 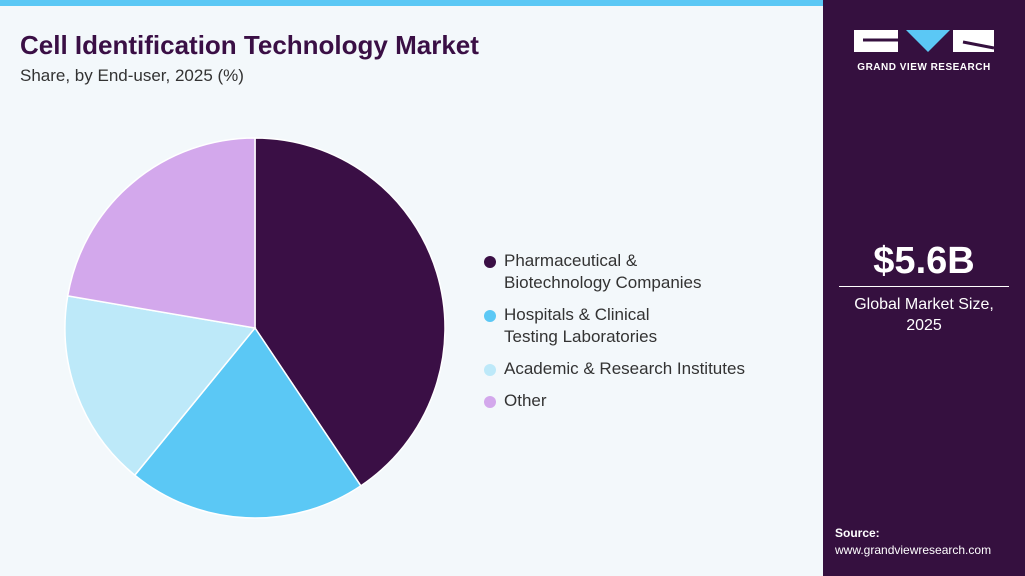 What do you see at coordinates (924, 41) in the screenshot?
I see `logo-mark` at bounding box center [924, 41].